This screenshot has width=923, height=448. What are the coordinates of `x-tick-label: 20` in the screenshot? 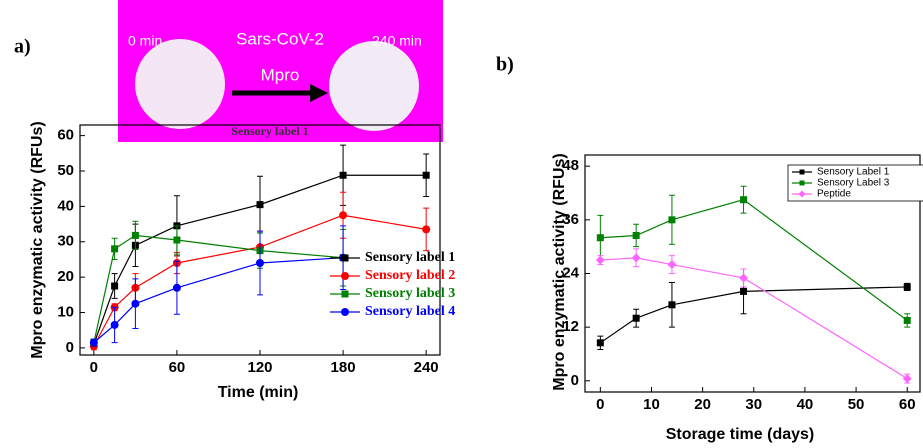 It's located at (702, 404).